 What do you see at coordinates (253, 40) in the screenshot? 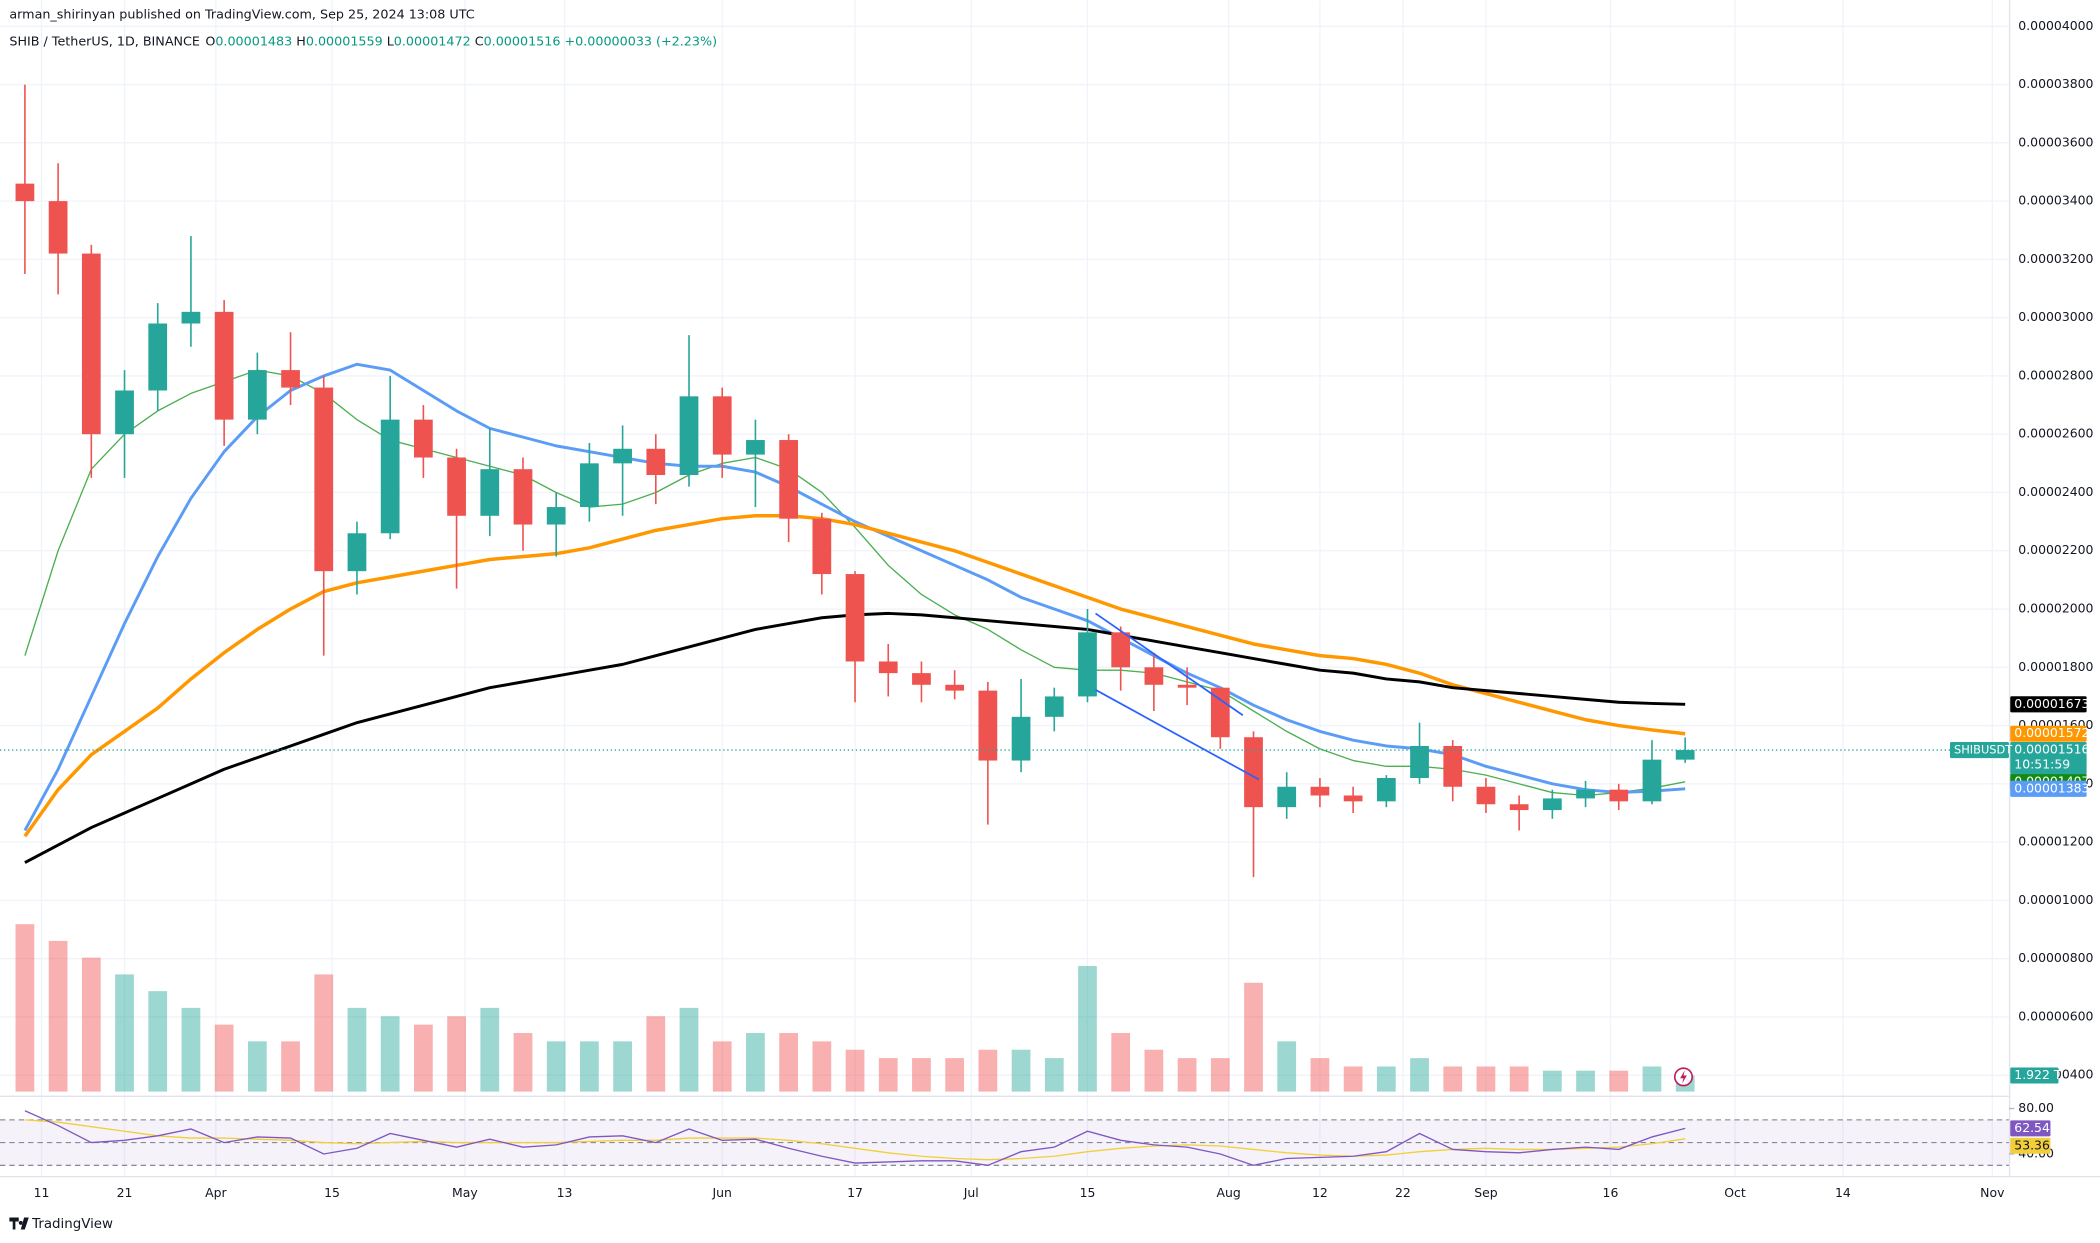
I see `ohlc-value: 0.00001483` at bounding box center [253, 40].